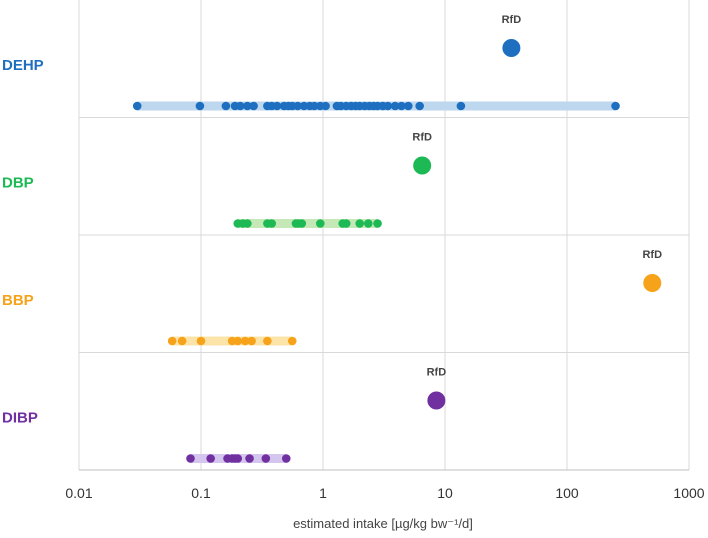 This screenshot has width=708, height=538. Describe the element at coordinates (78, 493) in the screenshot. I see `x-tick-label: 0.01` at that location.